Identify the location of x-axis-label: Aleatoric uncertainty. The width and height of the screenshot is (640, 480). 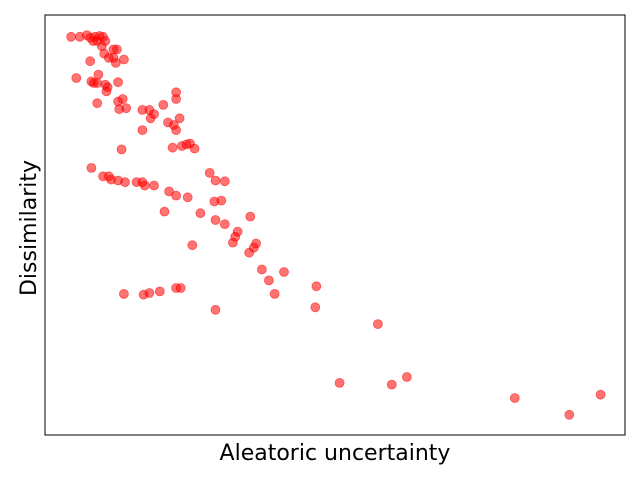
(335, 453).